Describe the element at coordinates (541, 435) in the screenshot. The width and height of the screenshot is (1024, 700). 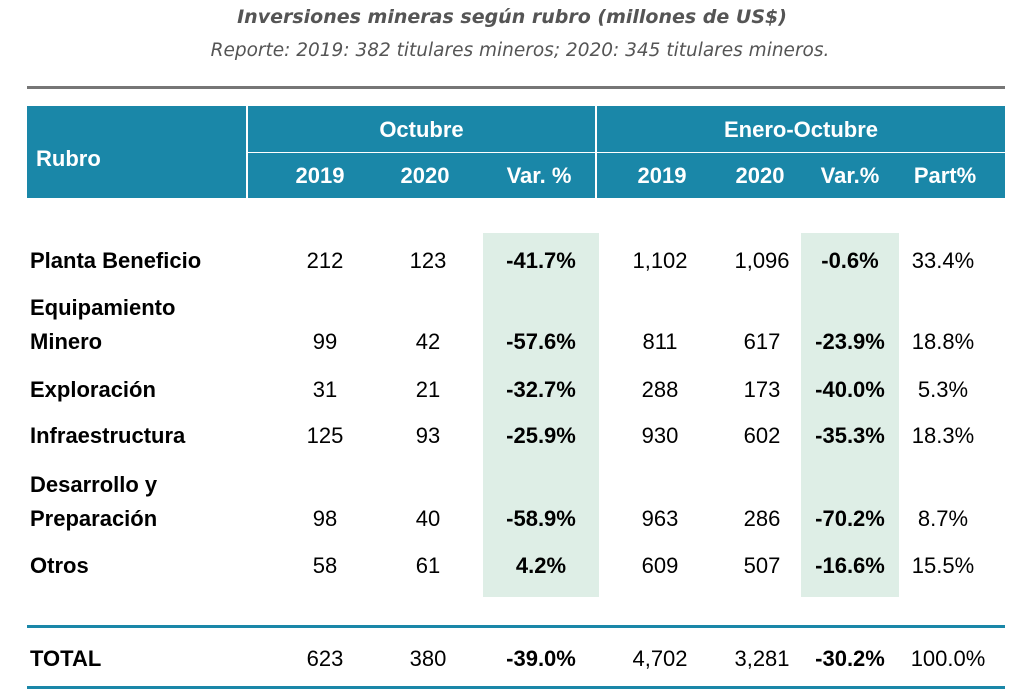
I see `cell-oct-var: -25.9%` at that location.